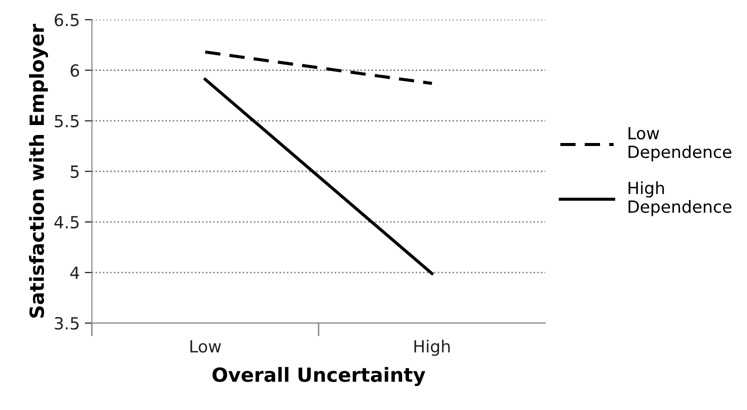 This screenshot has width=747, height=410. I want to click on x-tick-label: Low, so click(205, 346).